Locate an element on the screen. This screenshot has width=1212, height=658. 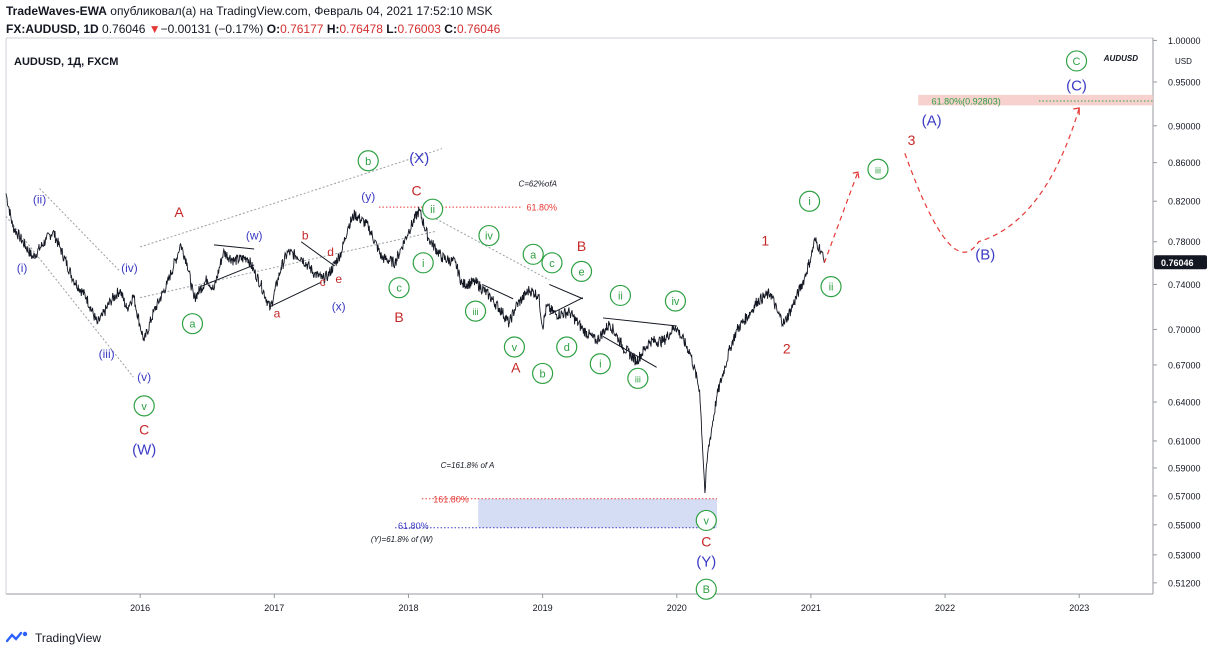
footer: TradingView is located at coordinates (53, 638).